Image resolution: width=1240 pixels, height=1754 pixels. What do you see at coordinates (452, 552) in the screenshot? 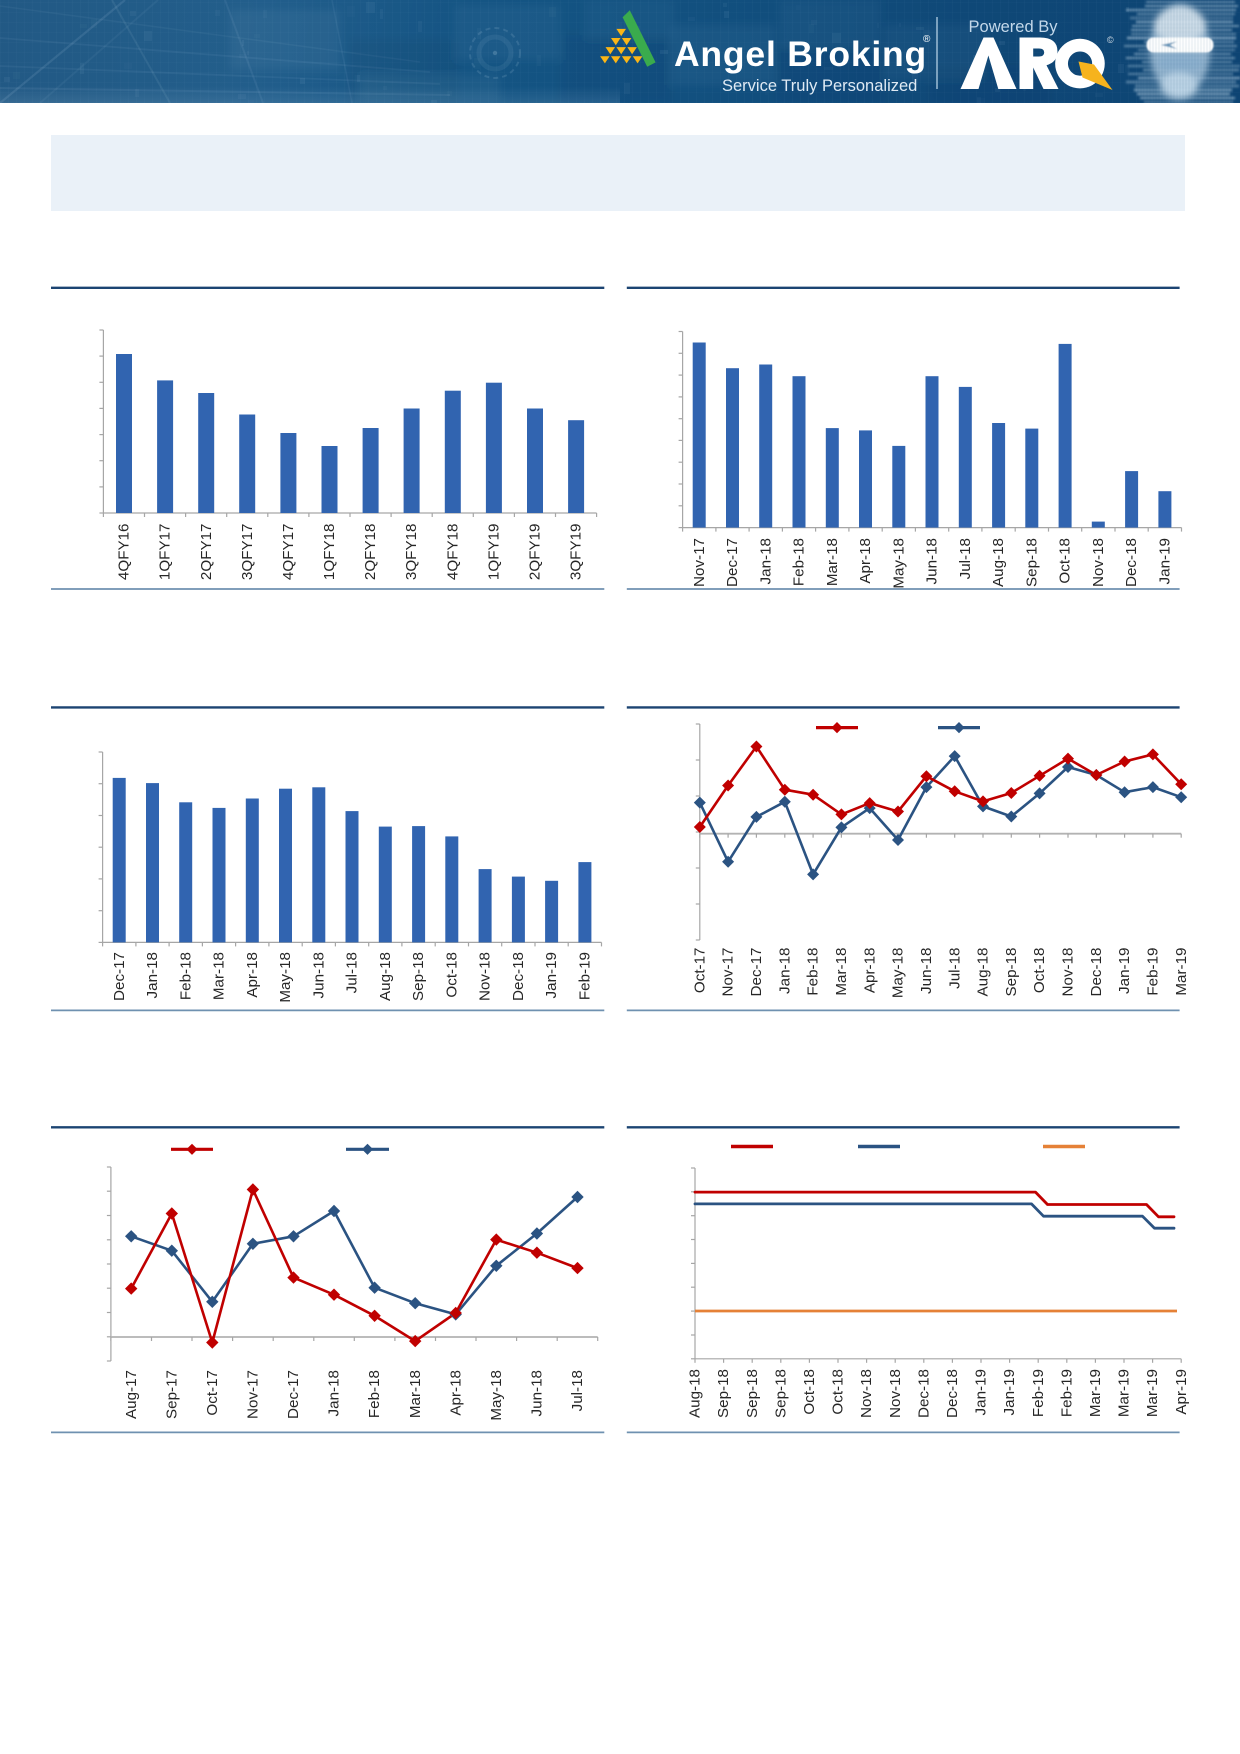
I see `svg-text: 4QFY18` at bounding box center [452, 552].